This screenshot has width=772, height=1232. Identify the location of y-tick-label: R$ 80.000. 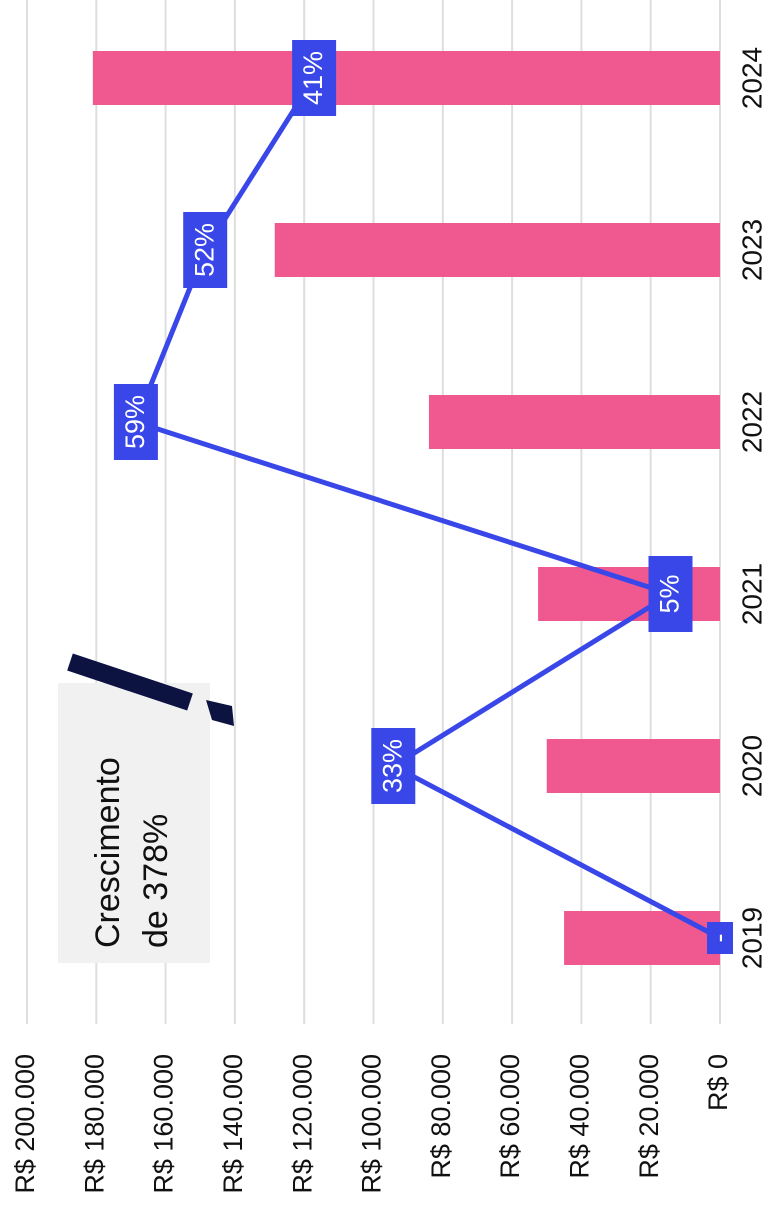
(441, 1116).